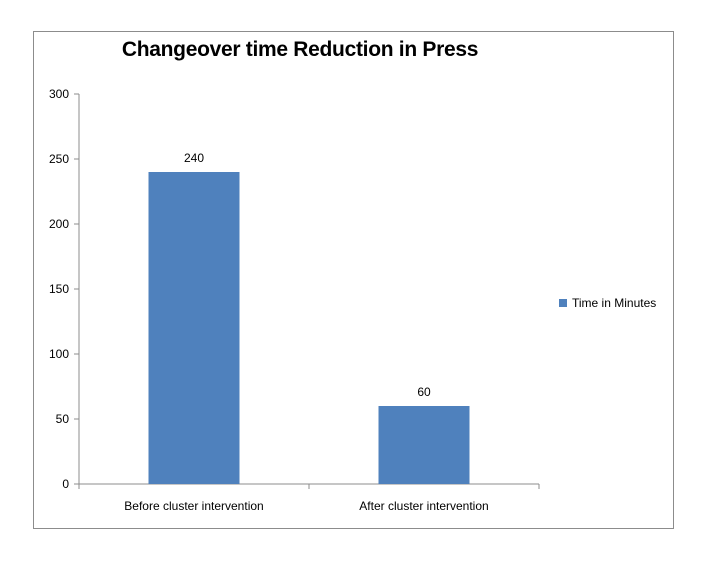  What do you see at coordinates (614, 303) in the screenshot?
I see `legend-label: Time in Minutes` at bounding box center [614, 303].